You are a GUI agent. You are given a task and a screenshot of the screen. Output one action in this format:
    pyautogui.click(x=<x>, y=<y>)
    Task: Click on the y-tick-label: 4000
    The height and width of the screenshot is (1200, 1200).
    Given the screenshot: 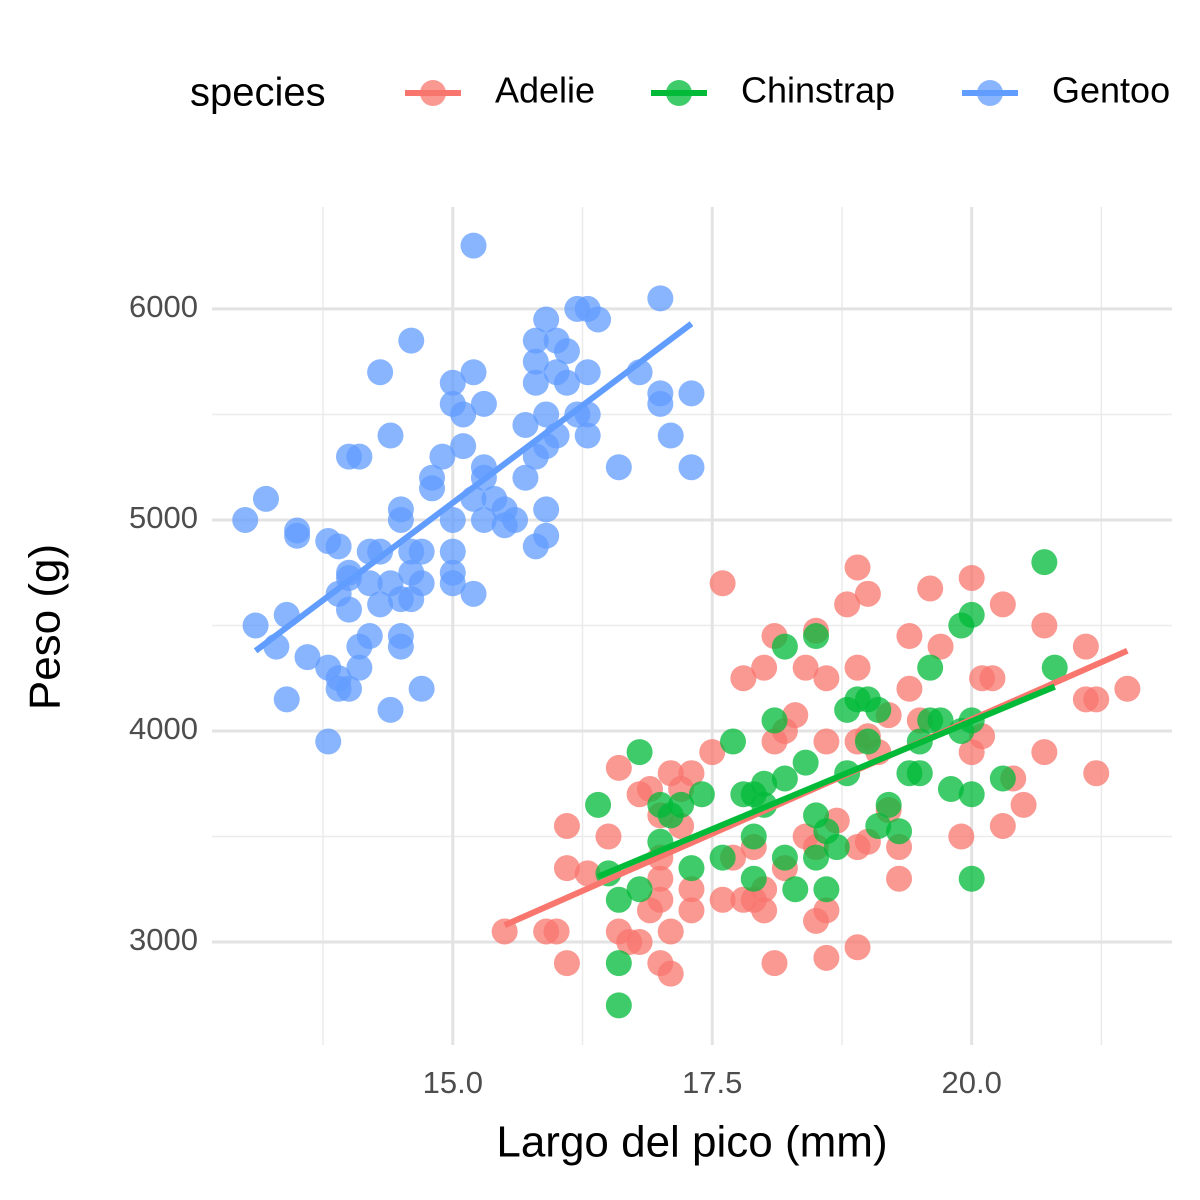 What is the action you would take?
    pyautogui.click(x=163, y=728)
    